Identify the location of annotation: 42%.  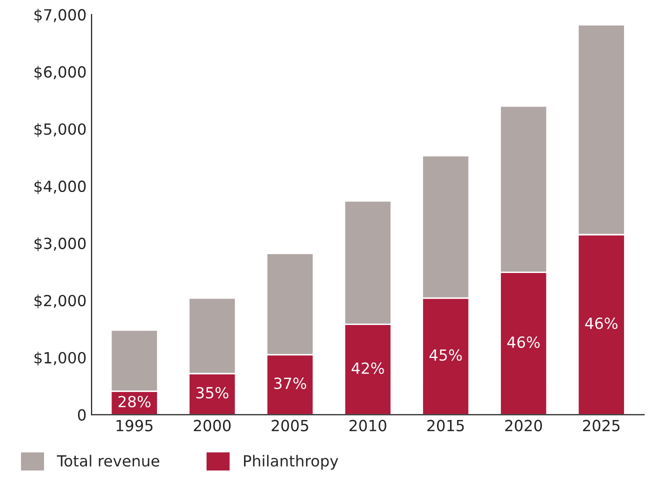
(368, 368).